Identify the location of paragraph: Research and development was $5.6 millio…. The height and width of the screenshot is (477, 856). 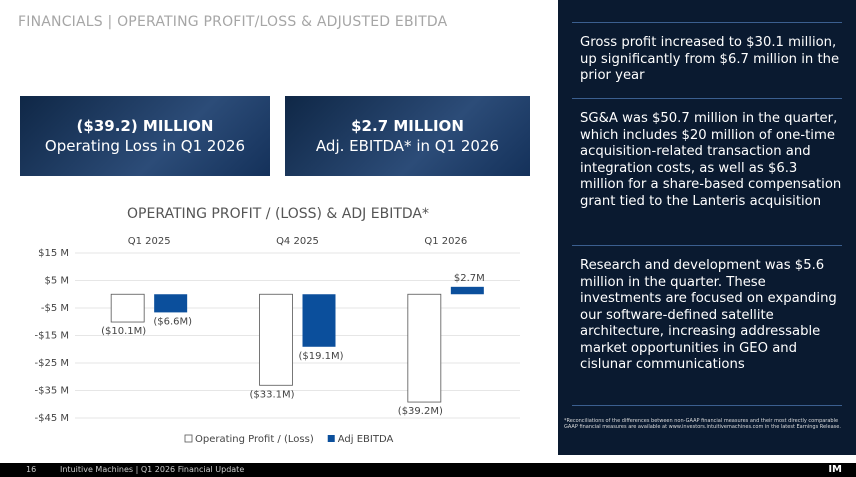
(708, 315).